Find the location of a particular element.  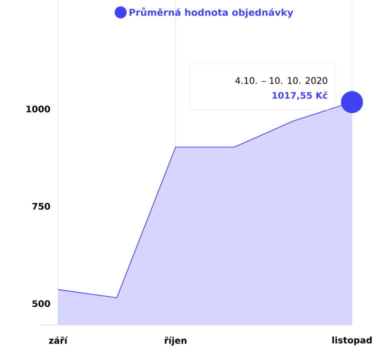

x-tick-label: listopad is located at coordinates (352, 341).